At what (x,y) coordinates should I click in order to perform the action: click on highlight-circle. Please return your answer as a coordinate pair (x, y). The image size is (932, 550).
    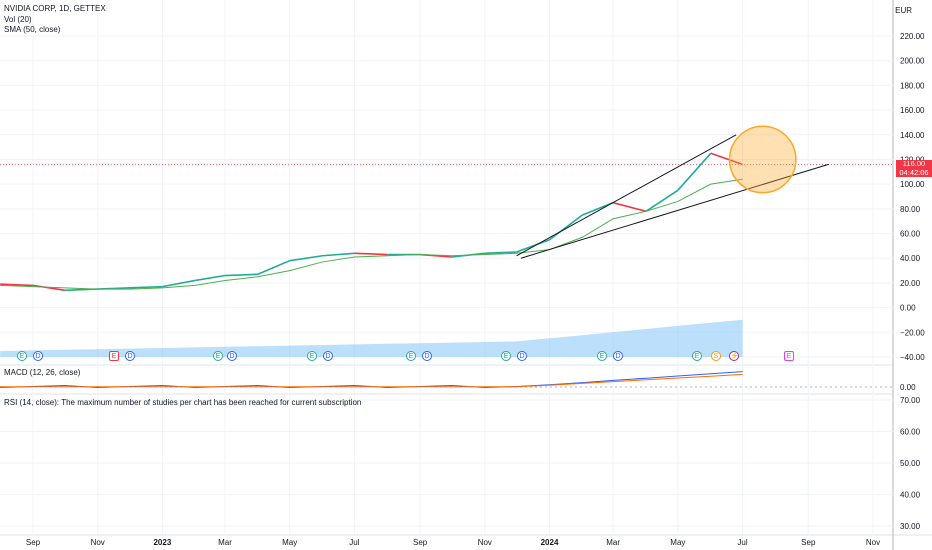
    Looking at the image, I should click on (762, 159).